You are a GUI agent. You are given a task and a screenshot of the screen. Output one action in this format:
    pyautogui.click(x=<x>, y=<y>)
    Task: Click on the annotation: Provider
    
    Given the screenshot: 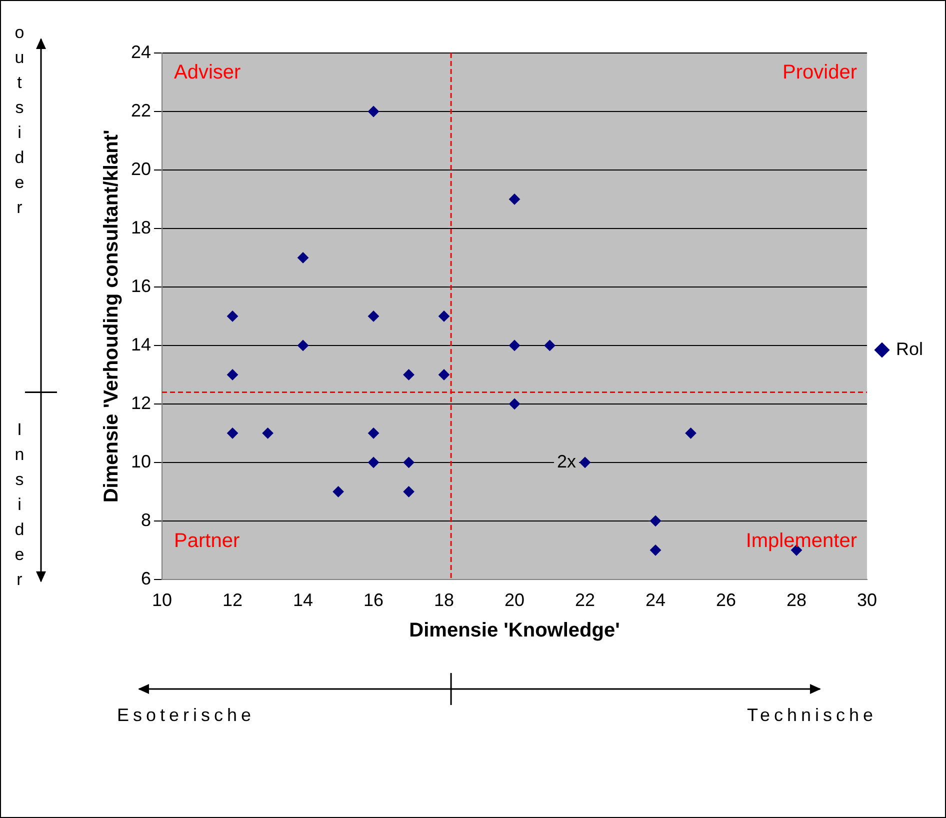 What is the action you would take?
    pyautogui.click(x=820, y=73)
    